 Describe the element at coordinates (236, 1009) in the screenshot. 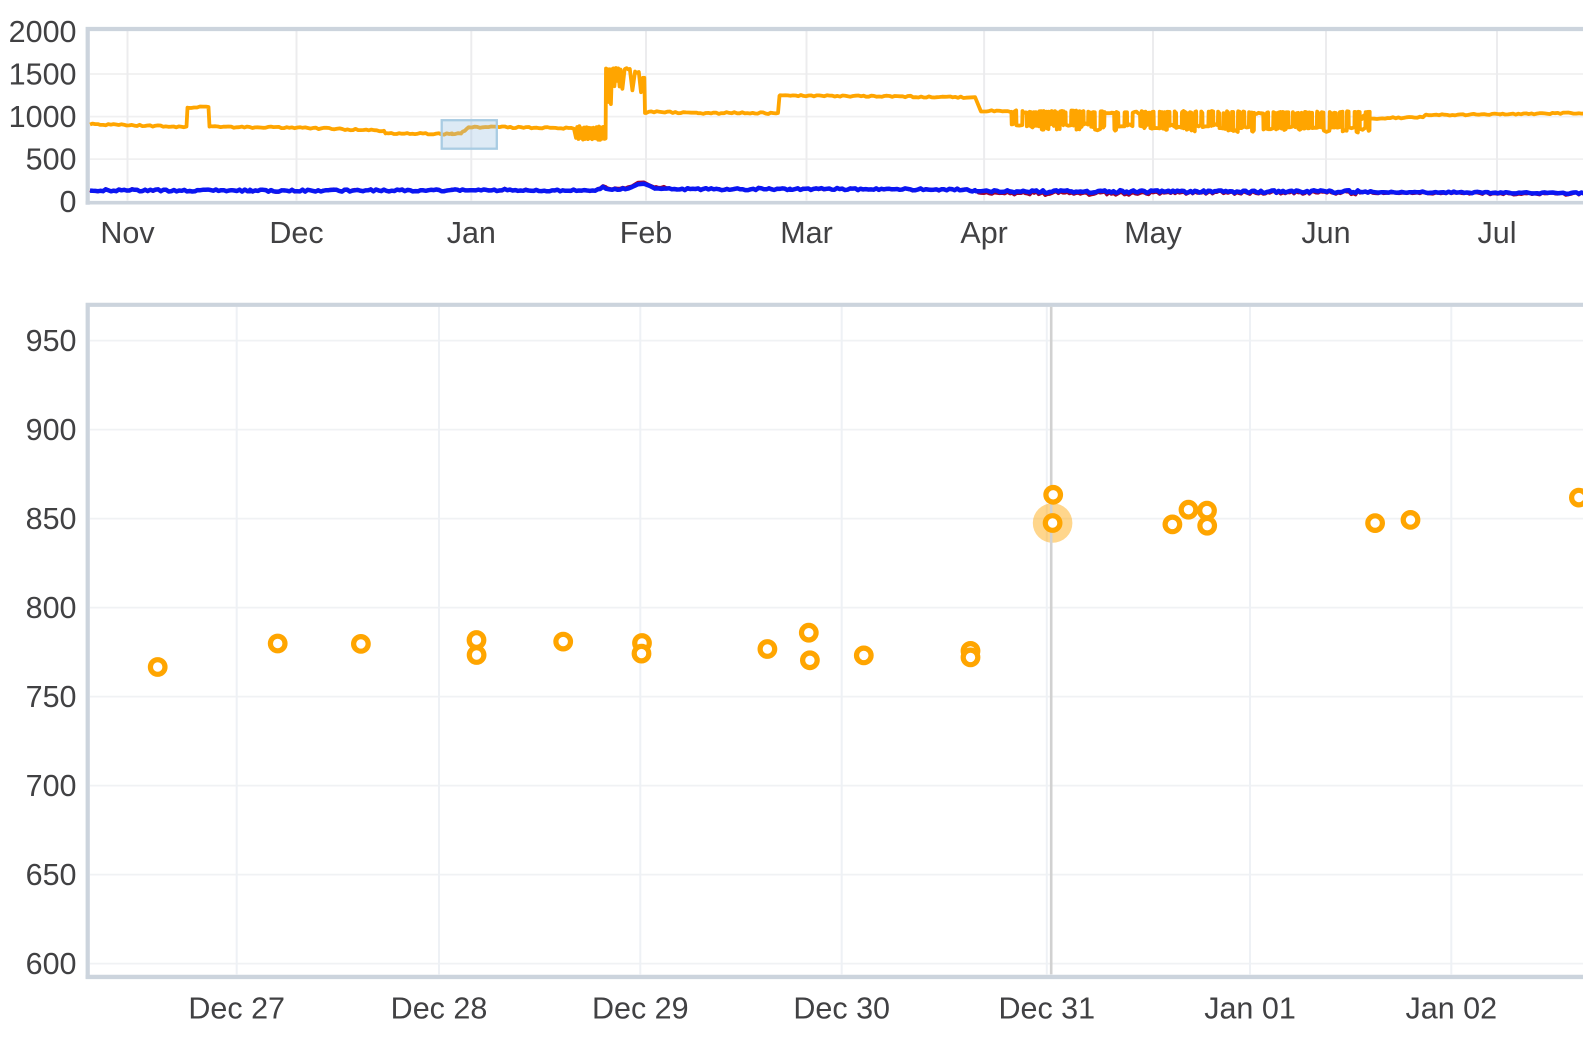

I see `svg-text: Dec 27` at that location.